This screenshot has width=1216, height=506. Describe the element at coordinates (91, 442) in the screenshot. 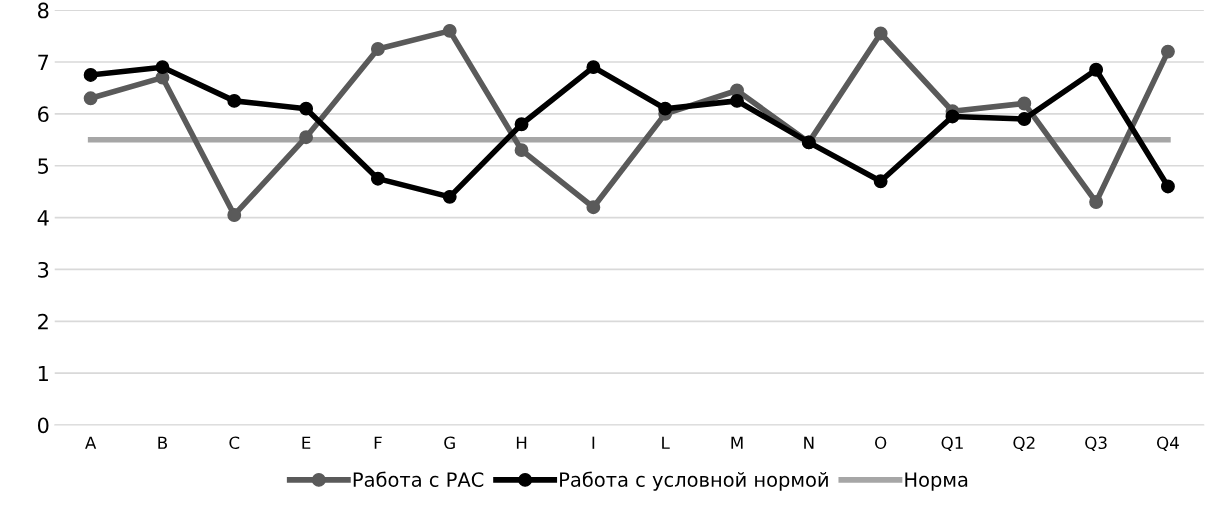

I see `x-tick-label: A` at that location.